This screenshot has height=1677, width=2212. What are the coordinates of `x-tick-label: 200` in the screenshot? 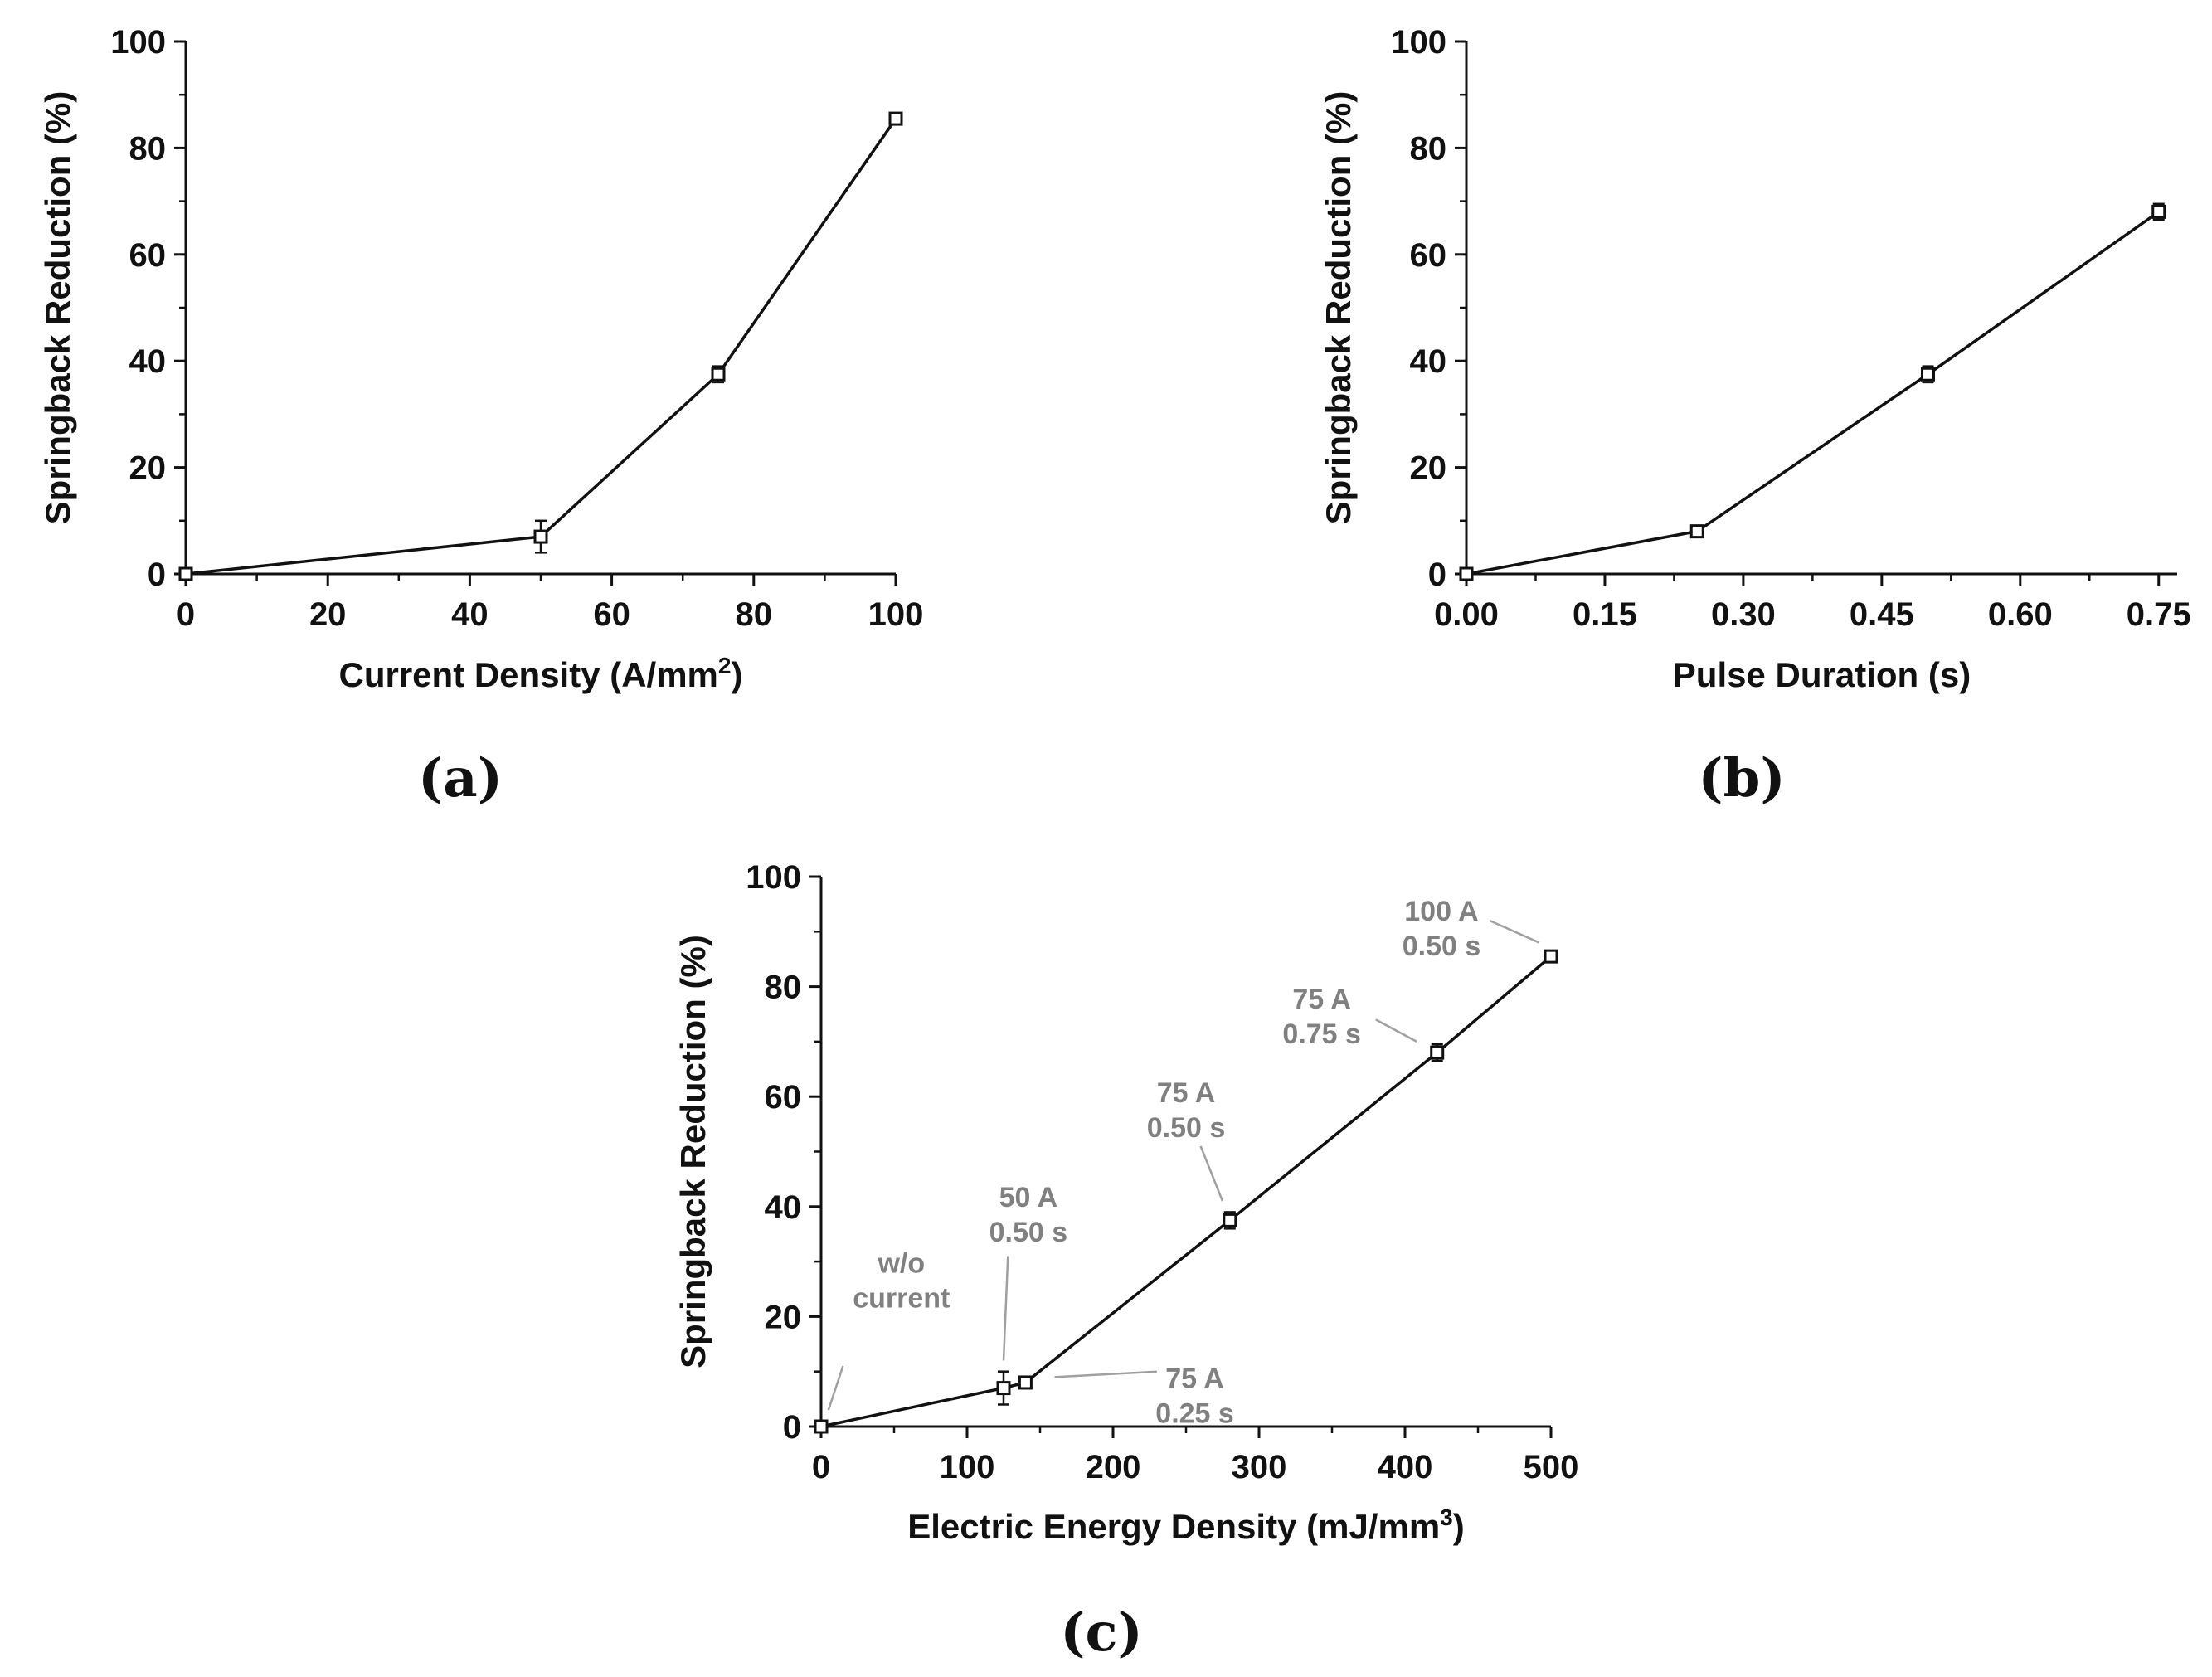 It's located at (1113, 1467).